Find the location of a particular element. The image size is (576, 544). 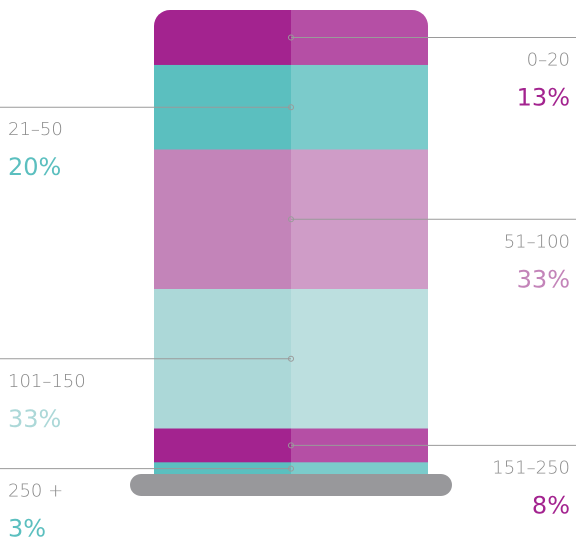

category-label: 0–20 is located at coordinates (548, 59).